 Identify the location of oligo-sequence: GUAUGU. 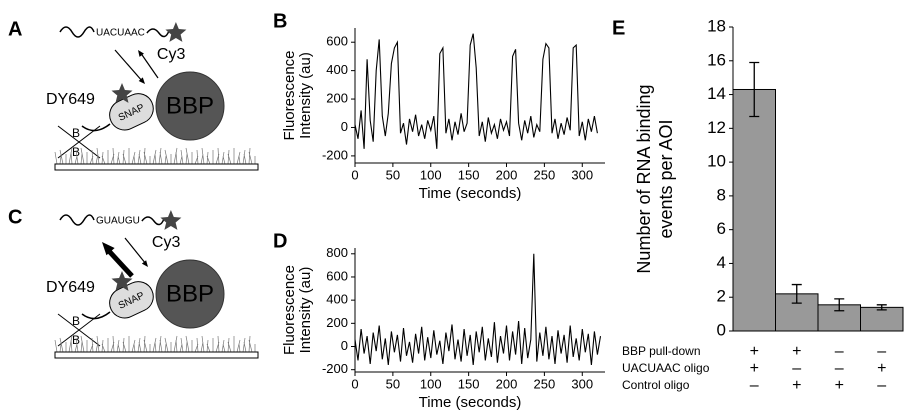
(118, 221).